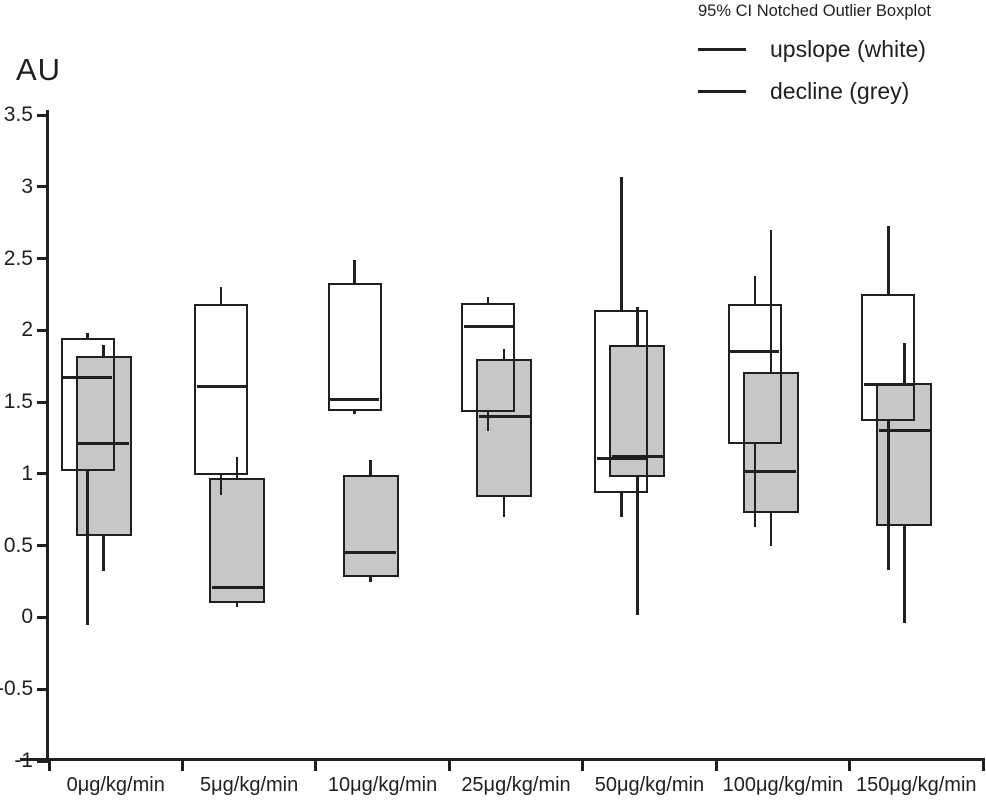 The width and height of the screenshot is (986, 802). Describe the element at coordinates (916, 785) in the screenshot. I see `x-tick-label: 150μg/kg/min` at that location.